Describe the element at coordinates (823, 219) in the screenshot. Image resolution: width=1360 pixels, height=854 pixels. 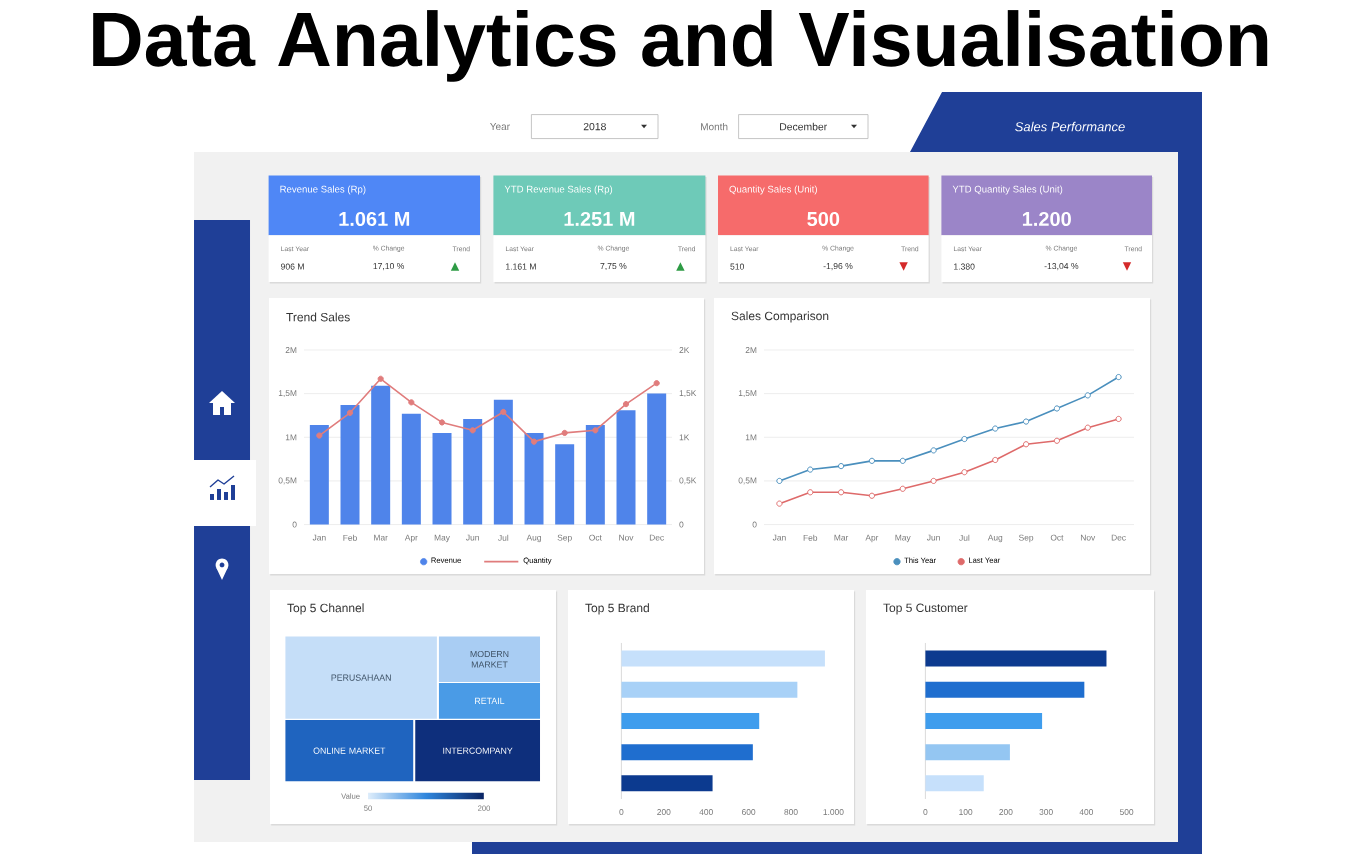
I see `text: 500` at that location.